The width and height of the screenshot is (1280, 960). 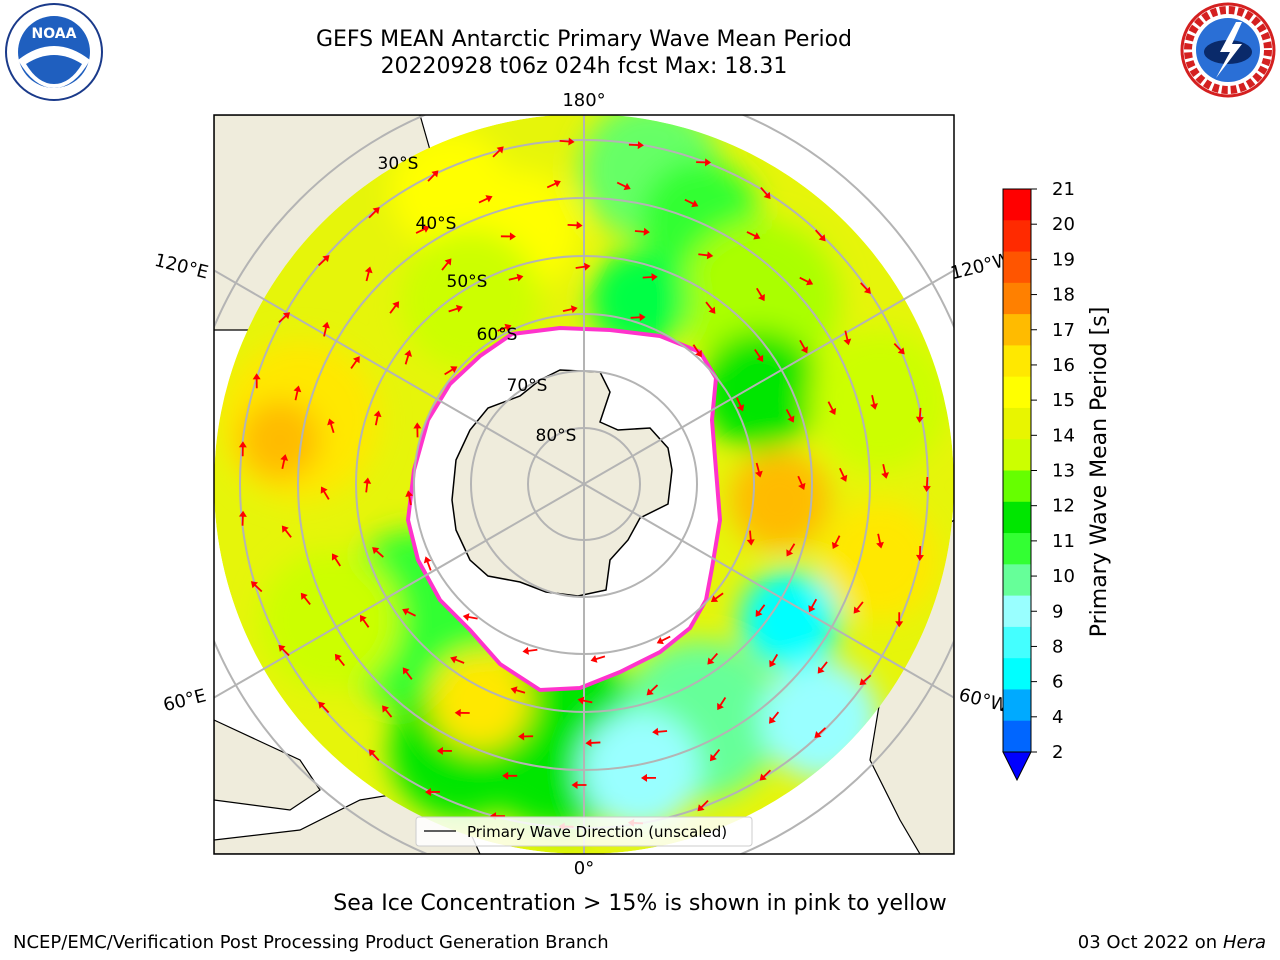 I want to click on lon-label-120e: 120°E, so click(x=181, y=267).